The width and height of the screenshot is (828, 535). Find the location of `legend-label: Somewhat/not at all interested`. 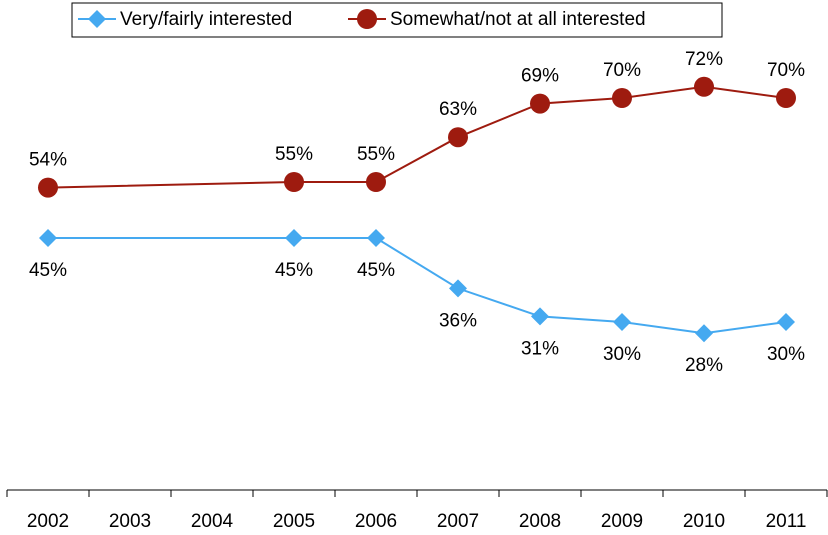

legend-label: Somewhat/not at all interested is located at coordinates (518, 19).